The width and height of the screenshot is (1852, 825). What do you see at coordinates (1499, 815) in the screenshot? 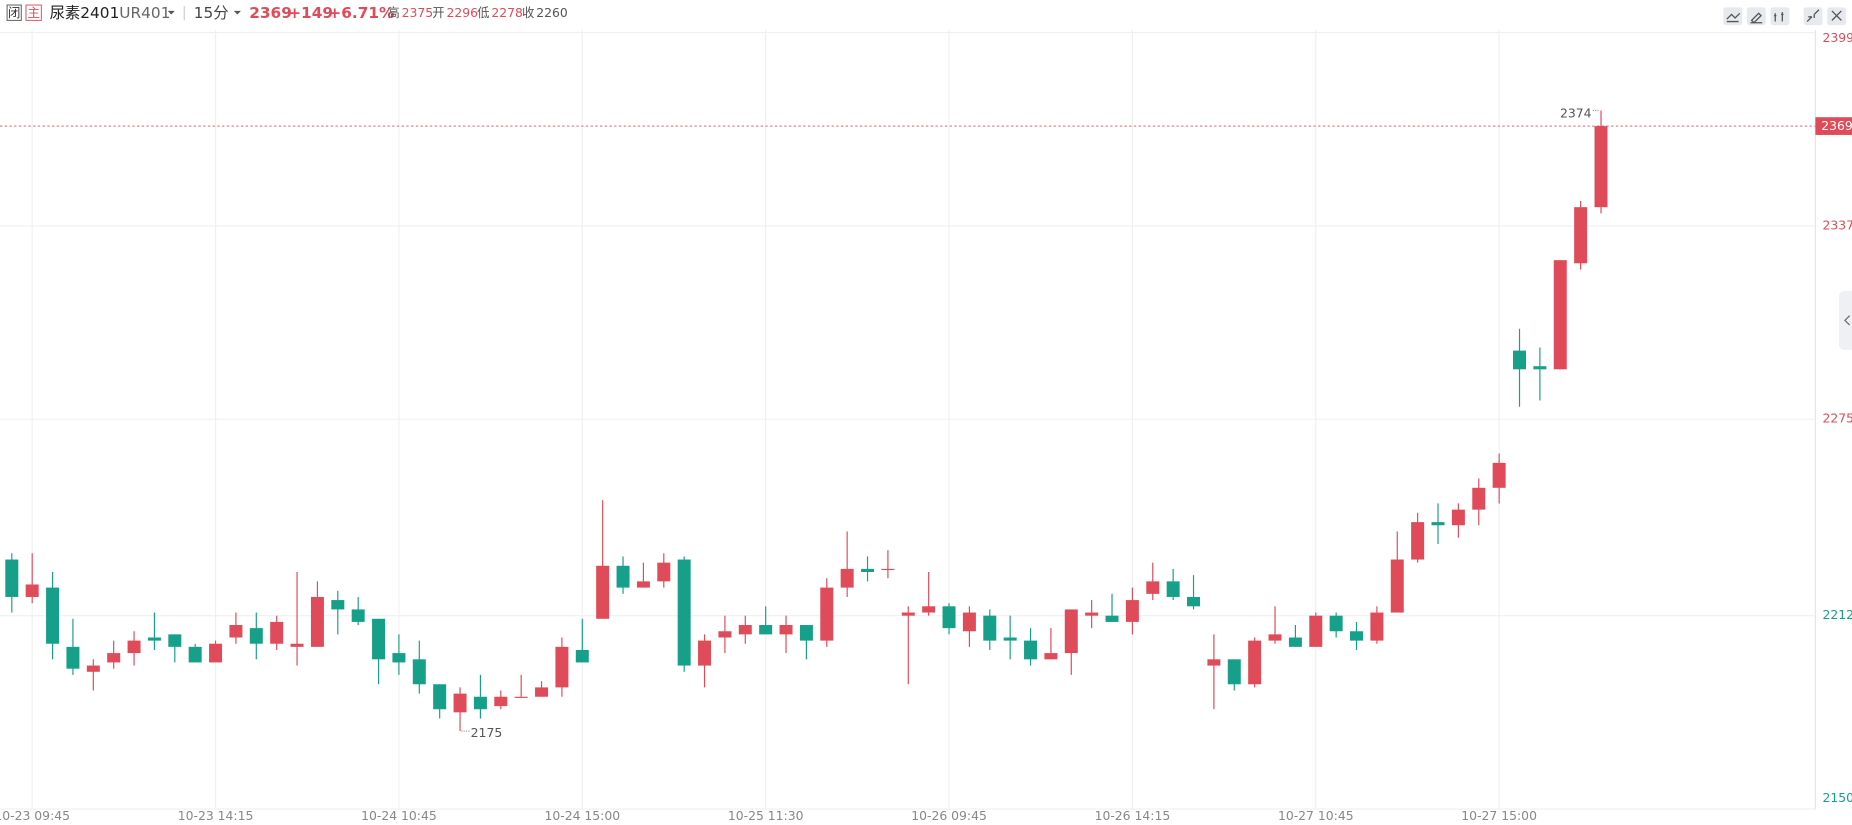
I see `x-tick-label: 10-27 15:00` at bounding box center [1499, 815].